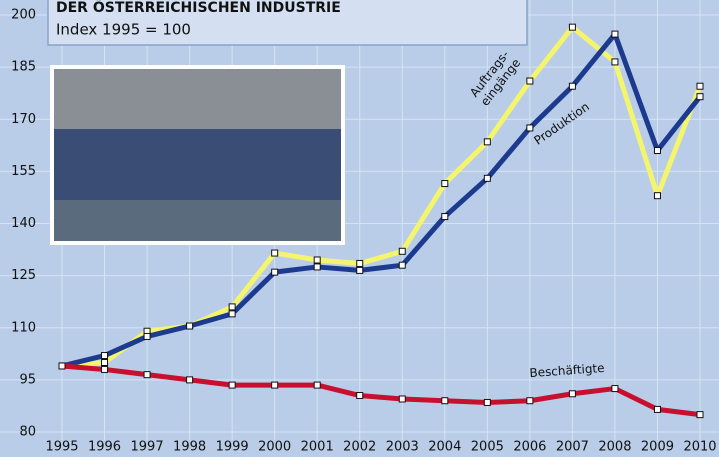 The height and width of the screenshot is (457, 719). Describe the element at coordinates (27, 379) in the screenshot. I see `y-tick-label: 95` at that location.